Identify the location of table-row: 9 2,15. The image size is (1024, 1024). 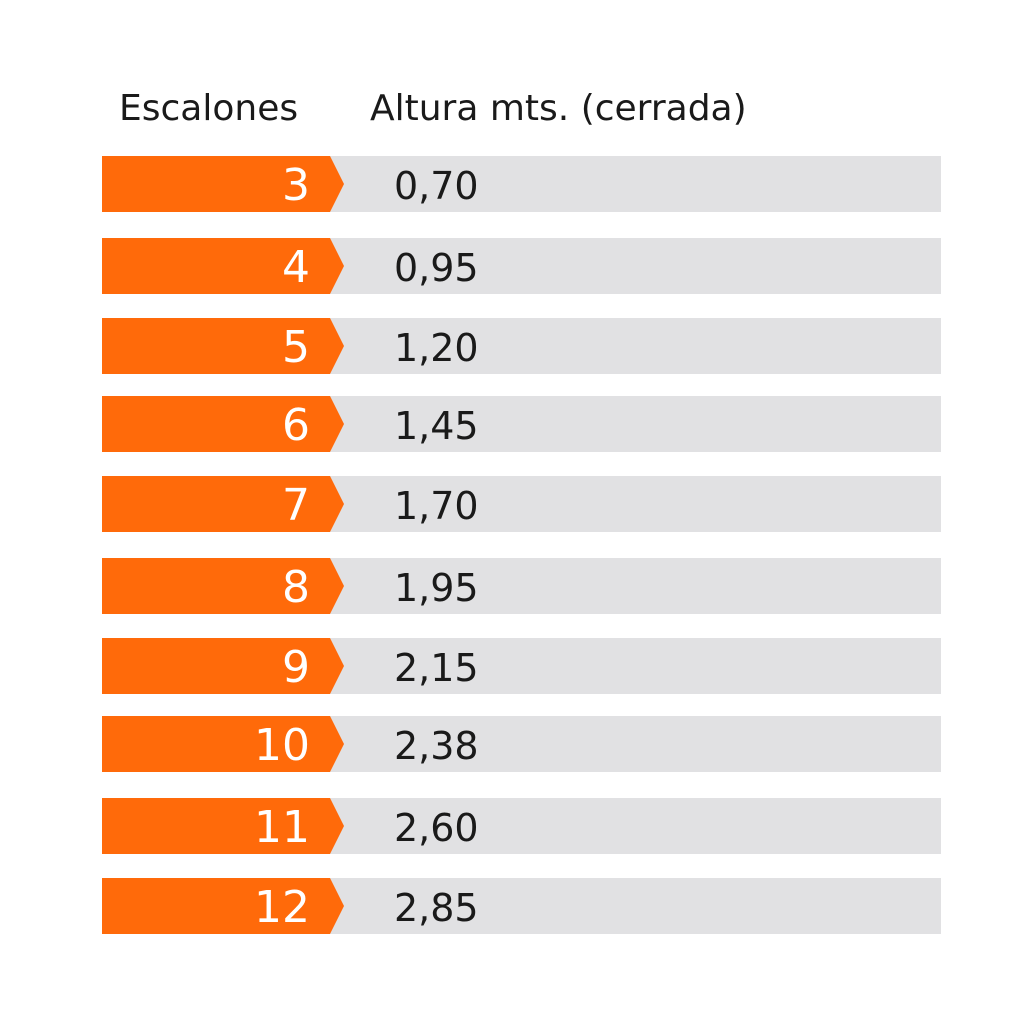
(521, 666).